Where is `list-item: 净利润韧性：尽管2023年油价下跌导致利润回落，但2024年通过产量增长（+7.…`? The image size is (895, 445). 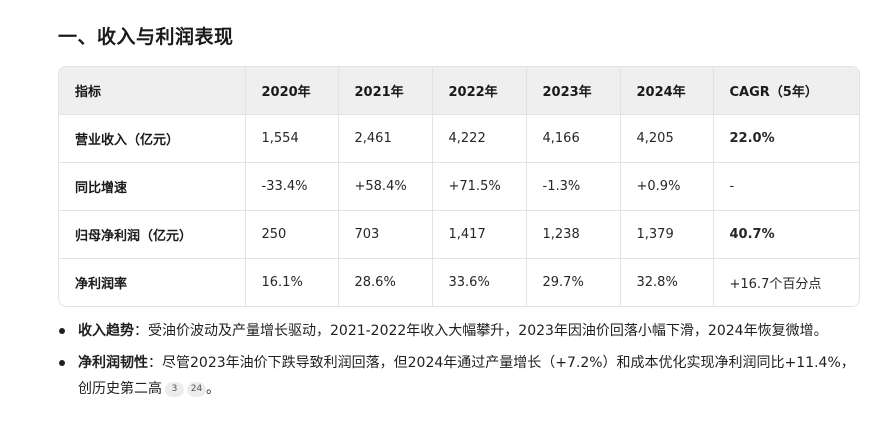
list-item: 净利润韧性：尽管2023年油价下跌导致利润回落，但2024年通过产量增长（+7.… is located at coordinates (458, 376).